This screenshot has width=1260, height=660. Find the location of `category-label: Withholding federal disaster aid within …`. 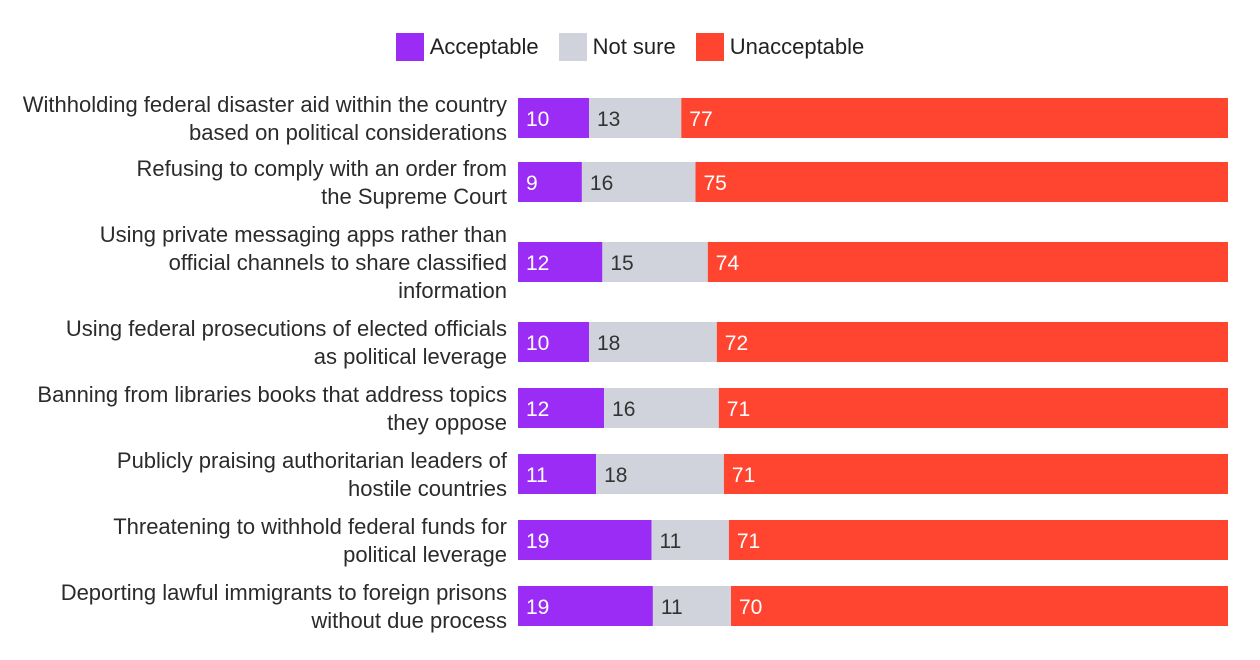

category-label: Withholding federal disaster aid within … is located at coordinates (265, 118).